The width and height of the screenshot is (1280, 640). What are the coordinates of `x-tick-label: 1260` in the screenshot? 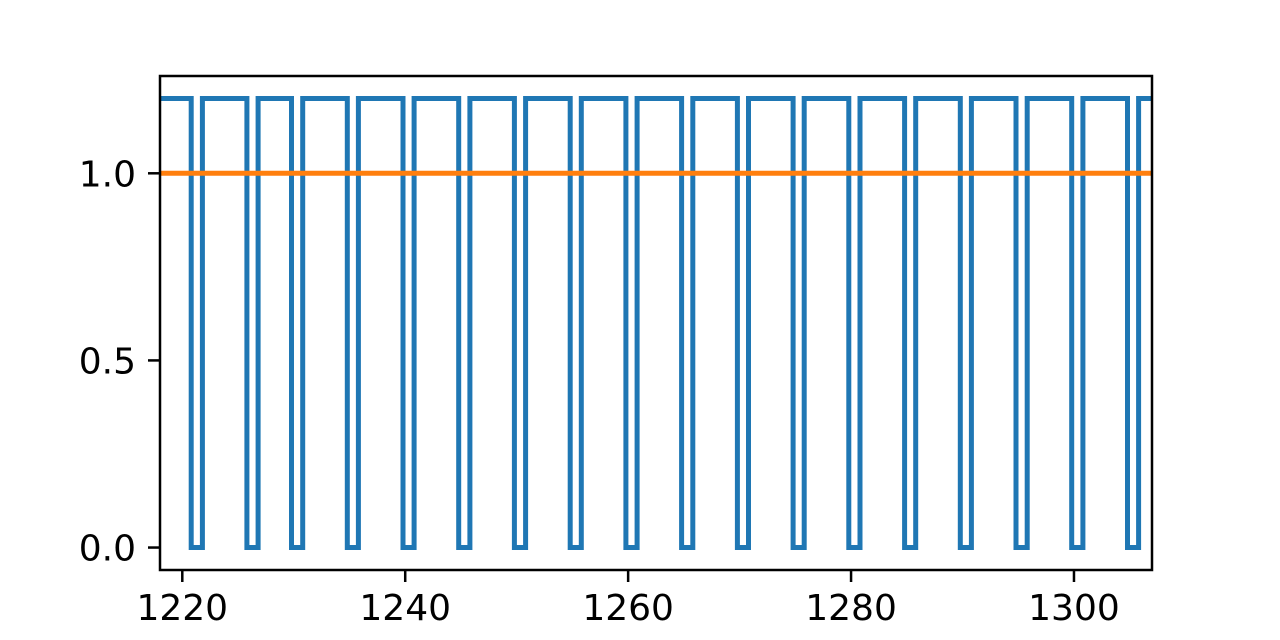 It's located at (628, 608).